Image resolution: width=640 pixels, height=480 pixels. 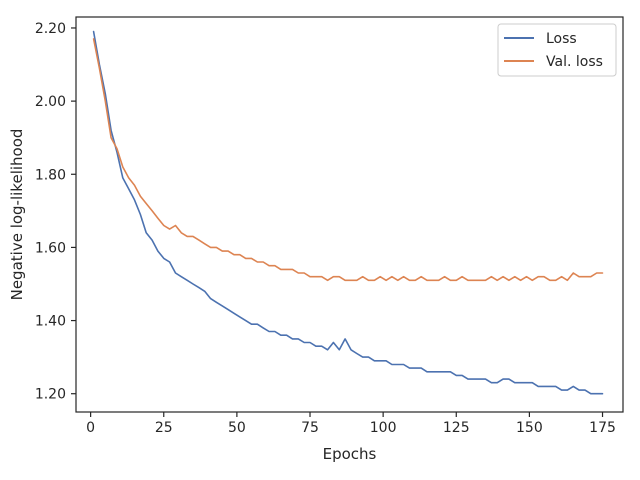 What do you see at coordinates (50, 29) in the screenshot?
I see `y-tick-label: 2.20` at bounding box center [50, 29].